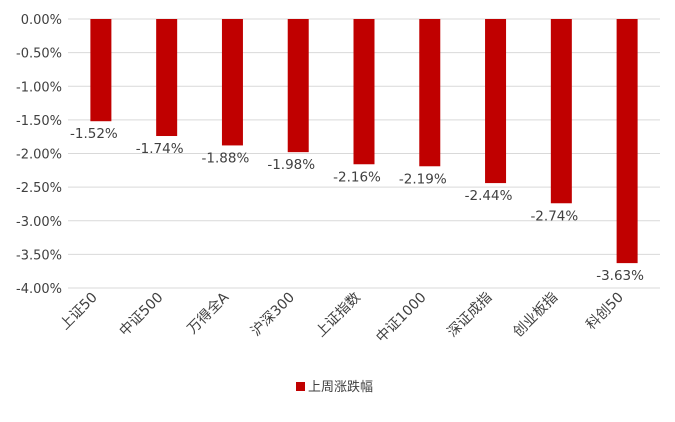 The width and height of the screenshot is (675, 422). I want to click on x-category-label: 沪深300, so click(273, 315).